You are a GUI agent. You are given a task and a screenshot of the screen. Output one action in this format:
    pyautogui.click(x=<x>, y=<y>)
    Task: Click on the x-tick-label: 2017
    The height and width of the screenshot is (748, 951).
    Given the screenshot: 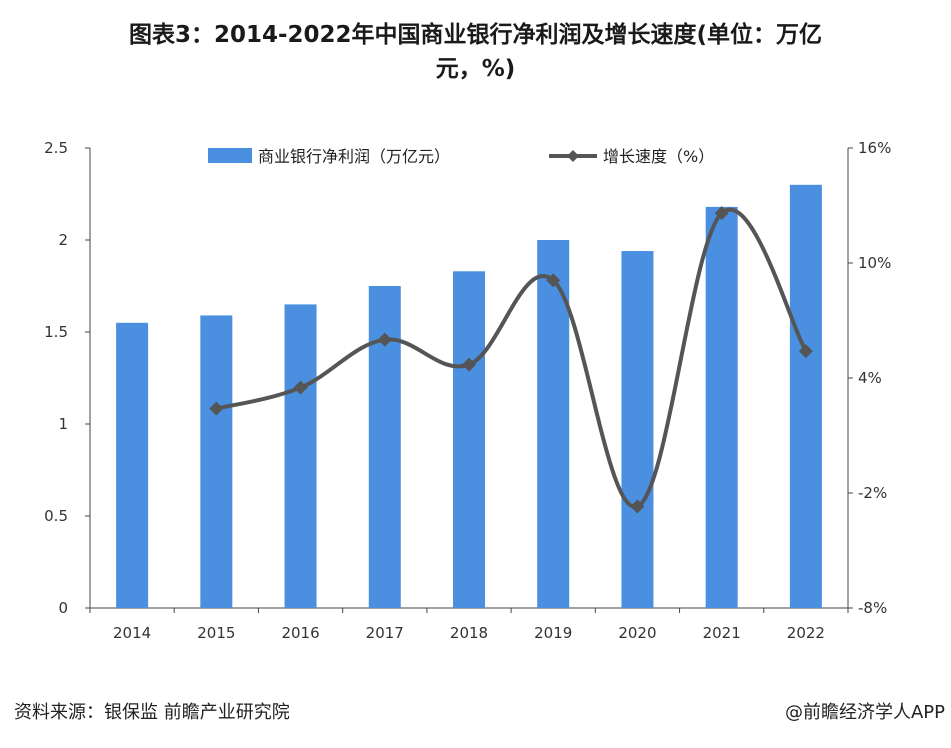 What is the action you would take?
    pyautogui.click(x=385, y=633)
    